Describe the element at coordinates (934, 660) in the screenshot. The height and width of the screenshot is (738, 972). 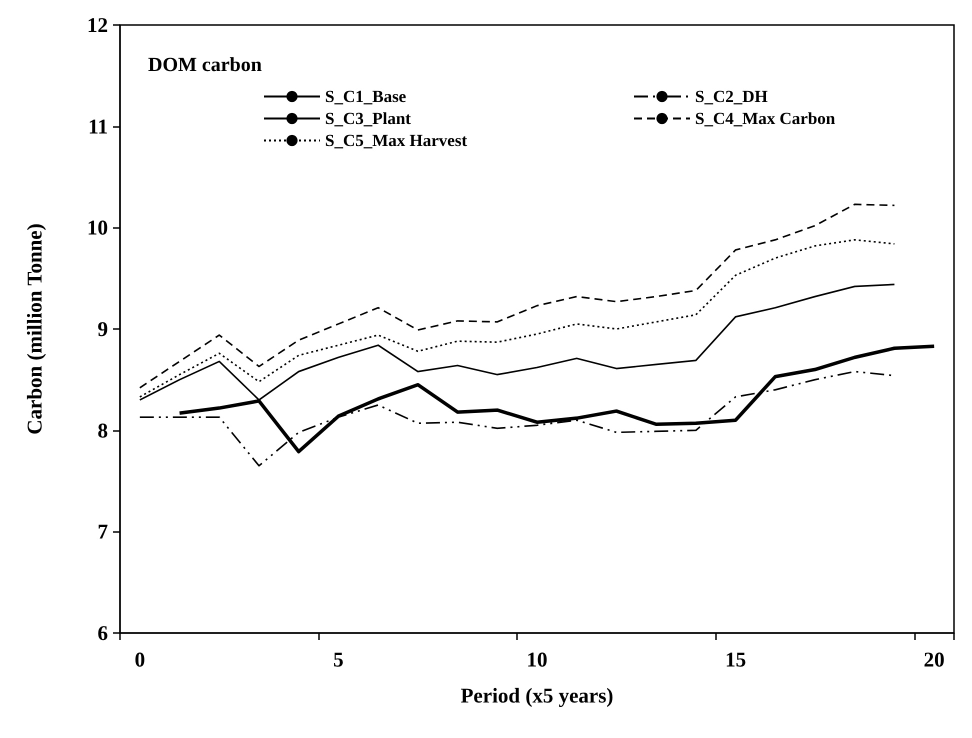
I see `x-tick-label: 20` at that location.